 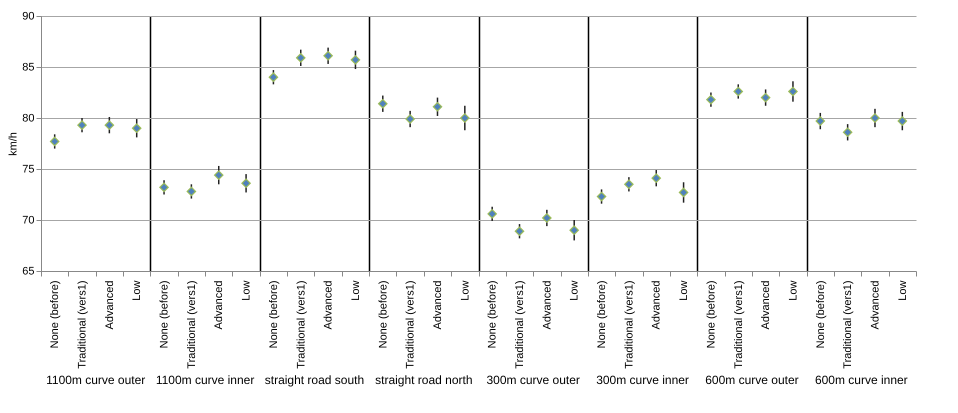 I want to click on y-tick-label: 75, so click(x=28, y=170).